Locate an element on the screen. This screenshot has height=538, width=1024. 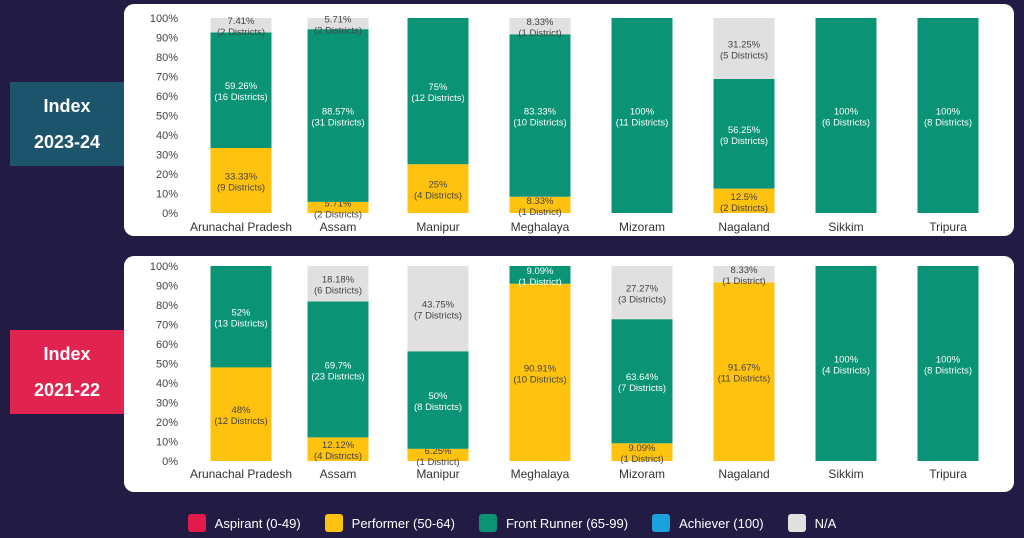
data-label-districts: (16 Districts) is located at coordinates (240, 97).